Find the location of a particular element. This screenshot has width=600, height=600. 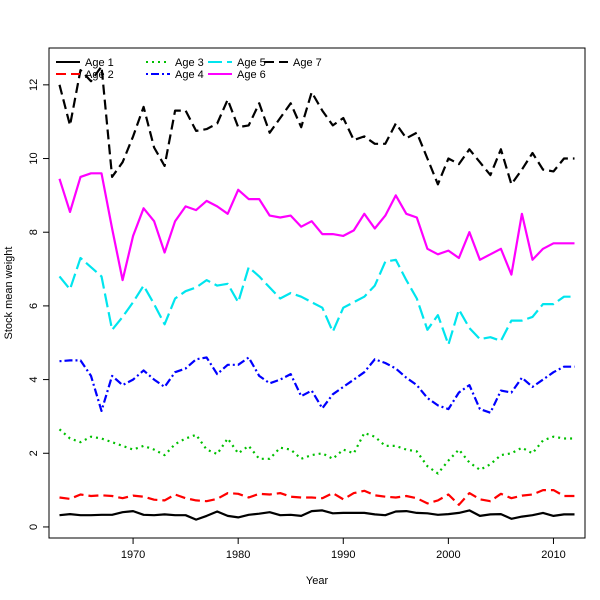

y-axis: 0 2 4 6 8 10 12 is located at coordinates (38, 304).